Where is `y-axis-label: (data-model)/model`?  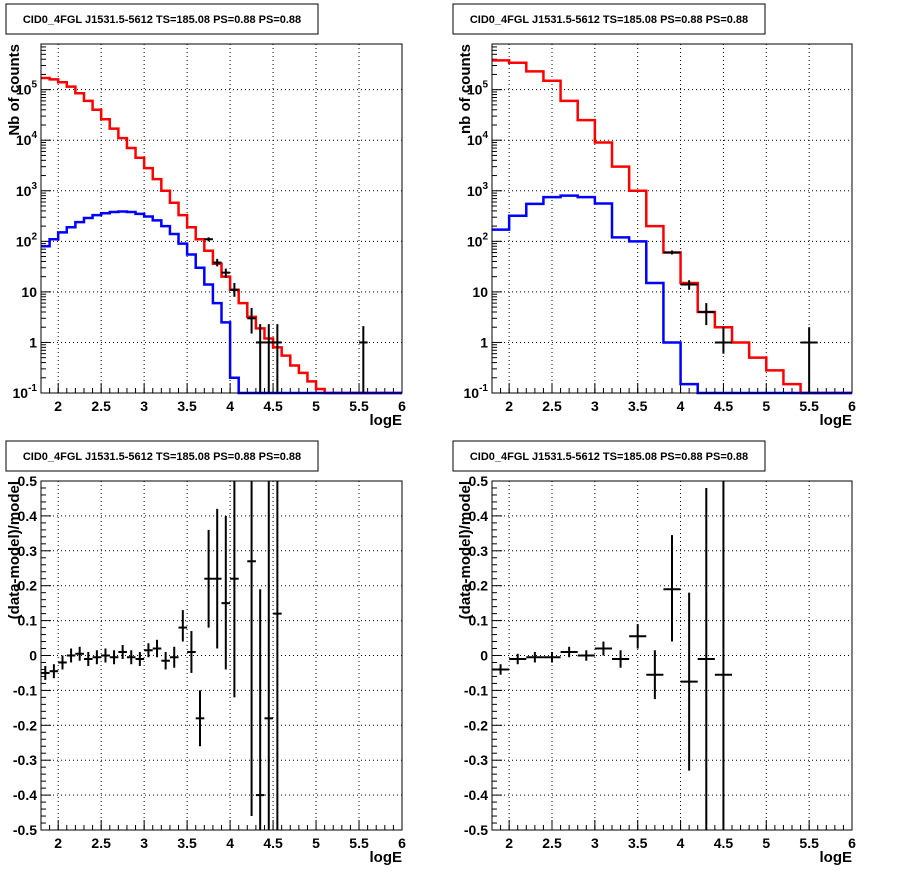
y-axis-label: (data-model)/model is located at coordinates (14, 550).